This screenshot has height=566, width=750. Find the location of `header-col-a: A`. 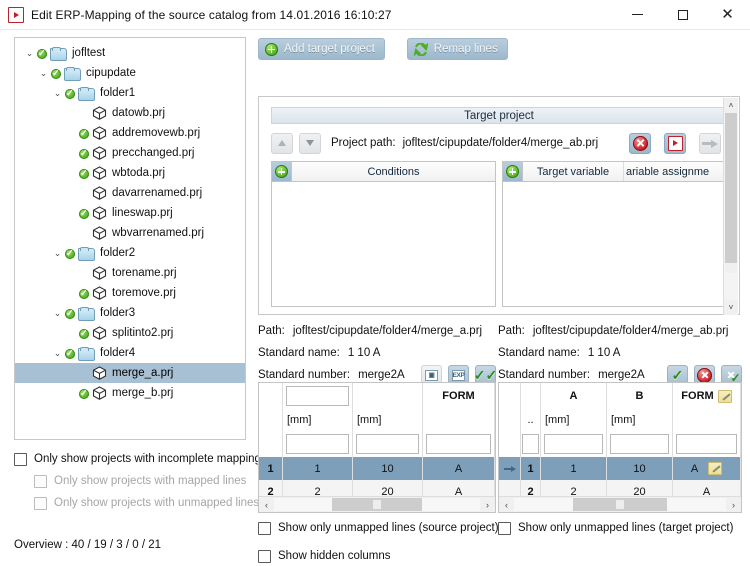

header-col-a: A is located at coordinates (574, 396).